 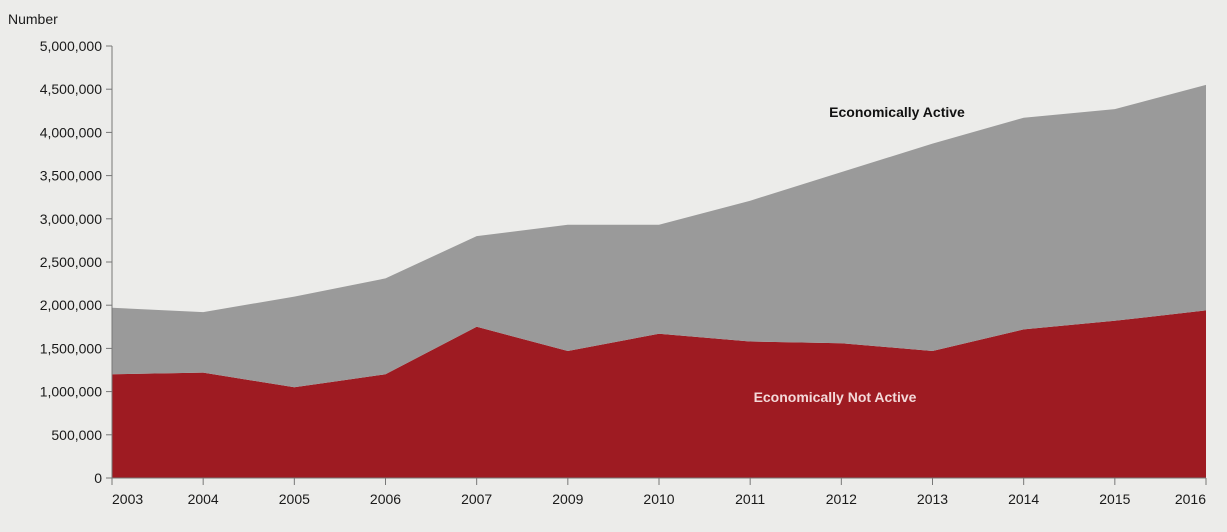 What do you see at coordinates (76, 435) in the screenshot?
I see `y-tick-label: 500,000` at bounding box center [76, 435].